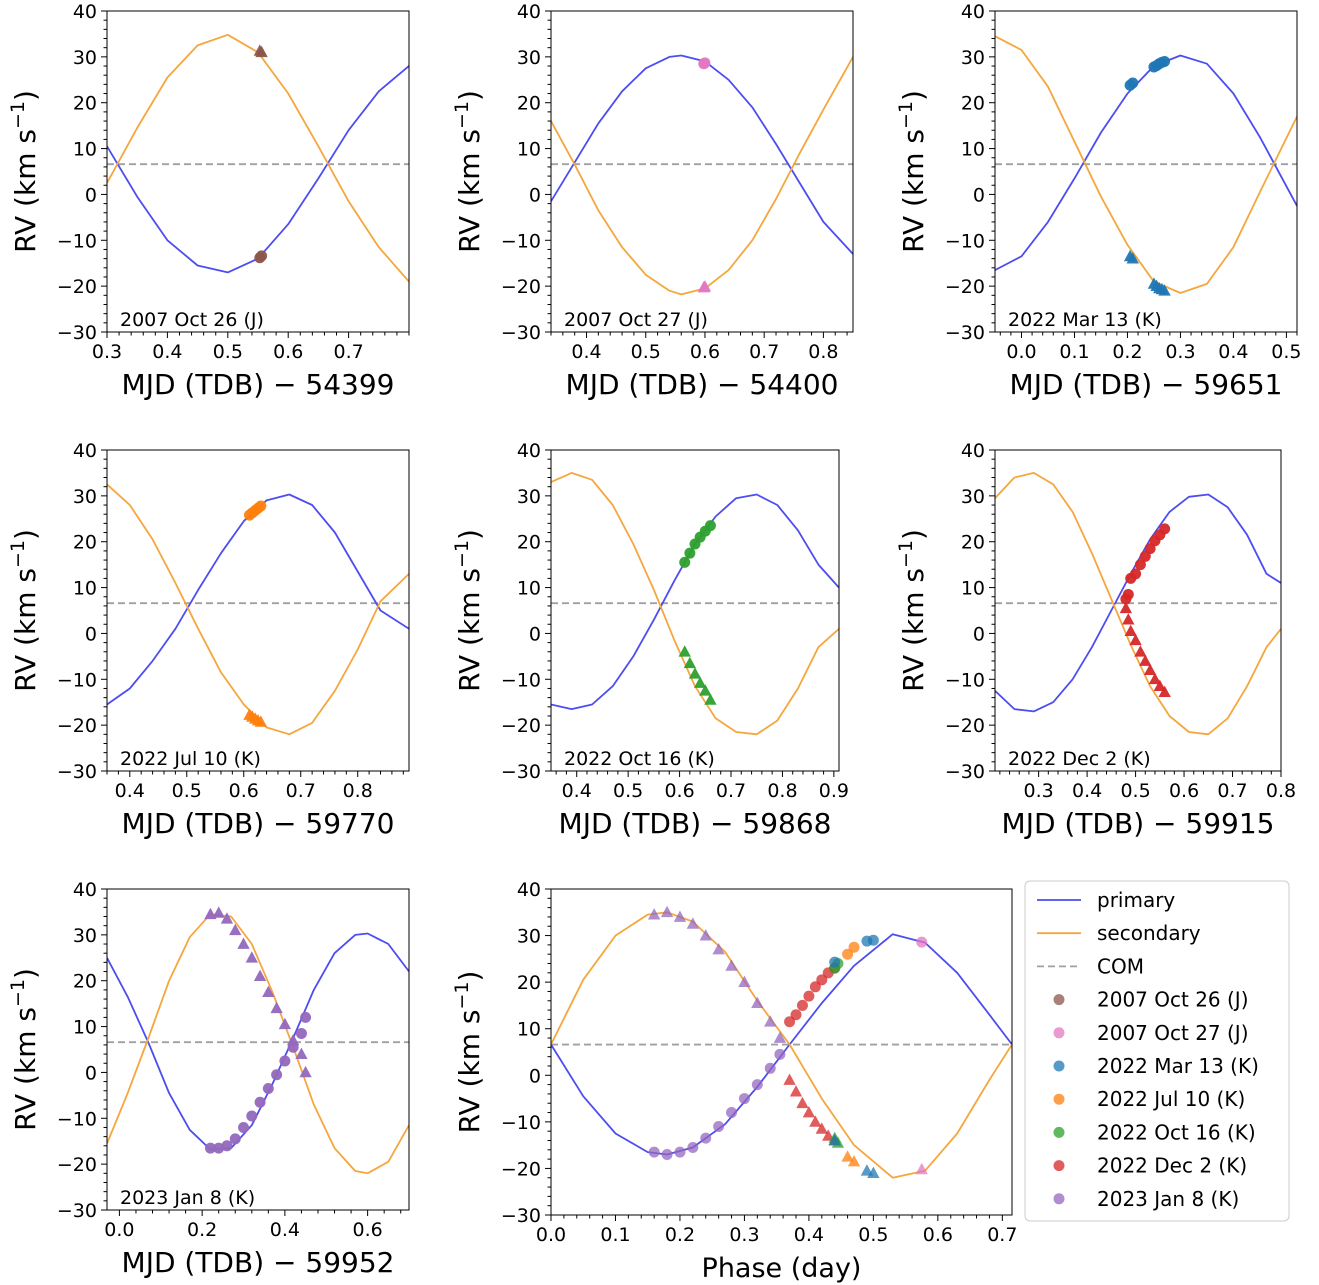  Describe the element at coordinates (639, 759) in the screenshot. I see `epoch-annotation: 2022 Oct 16 (K)` at that location.